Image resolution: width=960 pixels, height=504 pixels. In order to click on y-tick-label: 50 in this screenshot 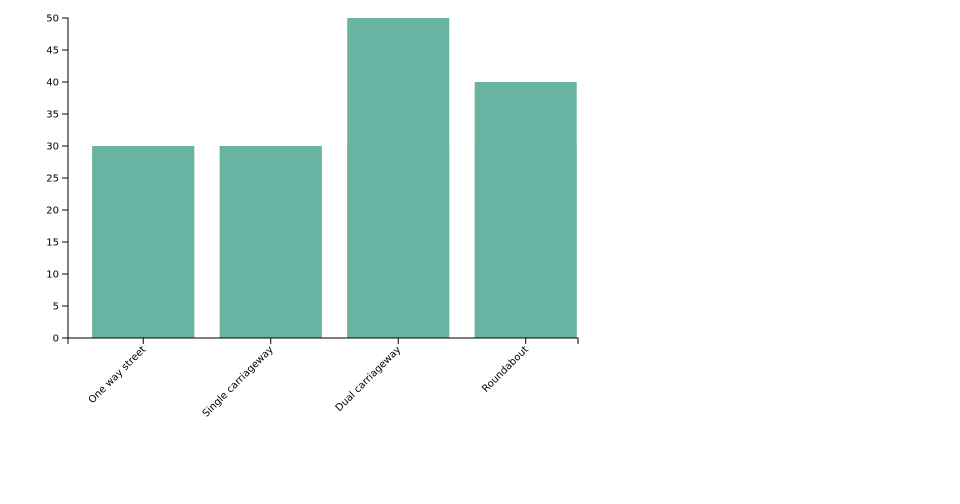, I will do `click(52, 19)`.